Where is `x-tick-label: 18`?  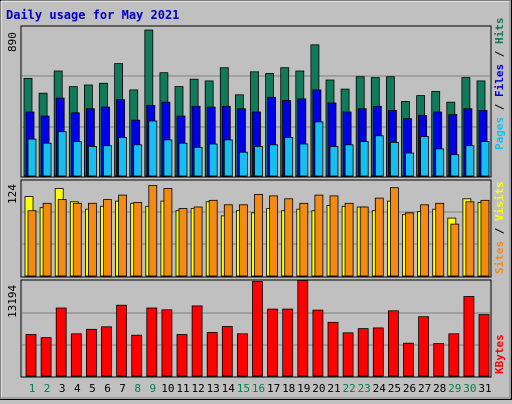 x-tick-label: 18 is located at coordinates (288, 388).